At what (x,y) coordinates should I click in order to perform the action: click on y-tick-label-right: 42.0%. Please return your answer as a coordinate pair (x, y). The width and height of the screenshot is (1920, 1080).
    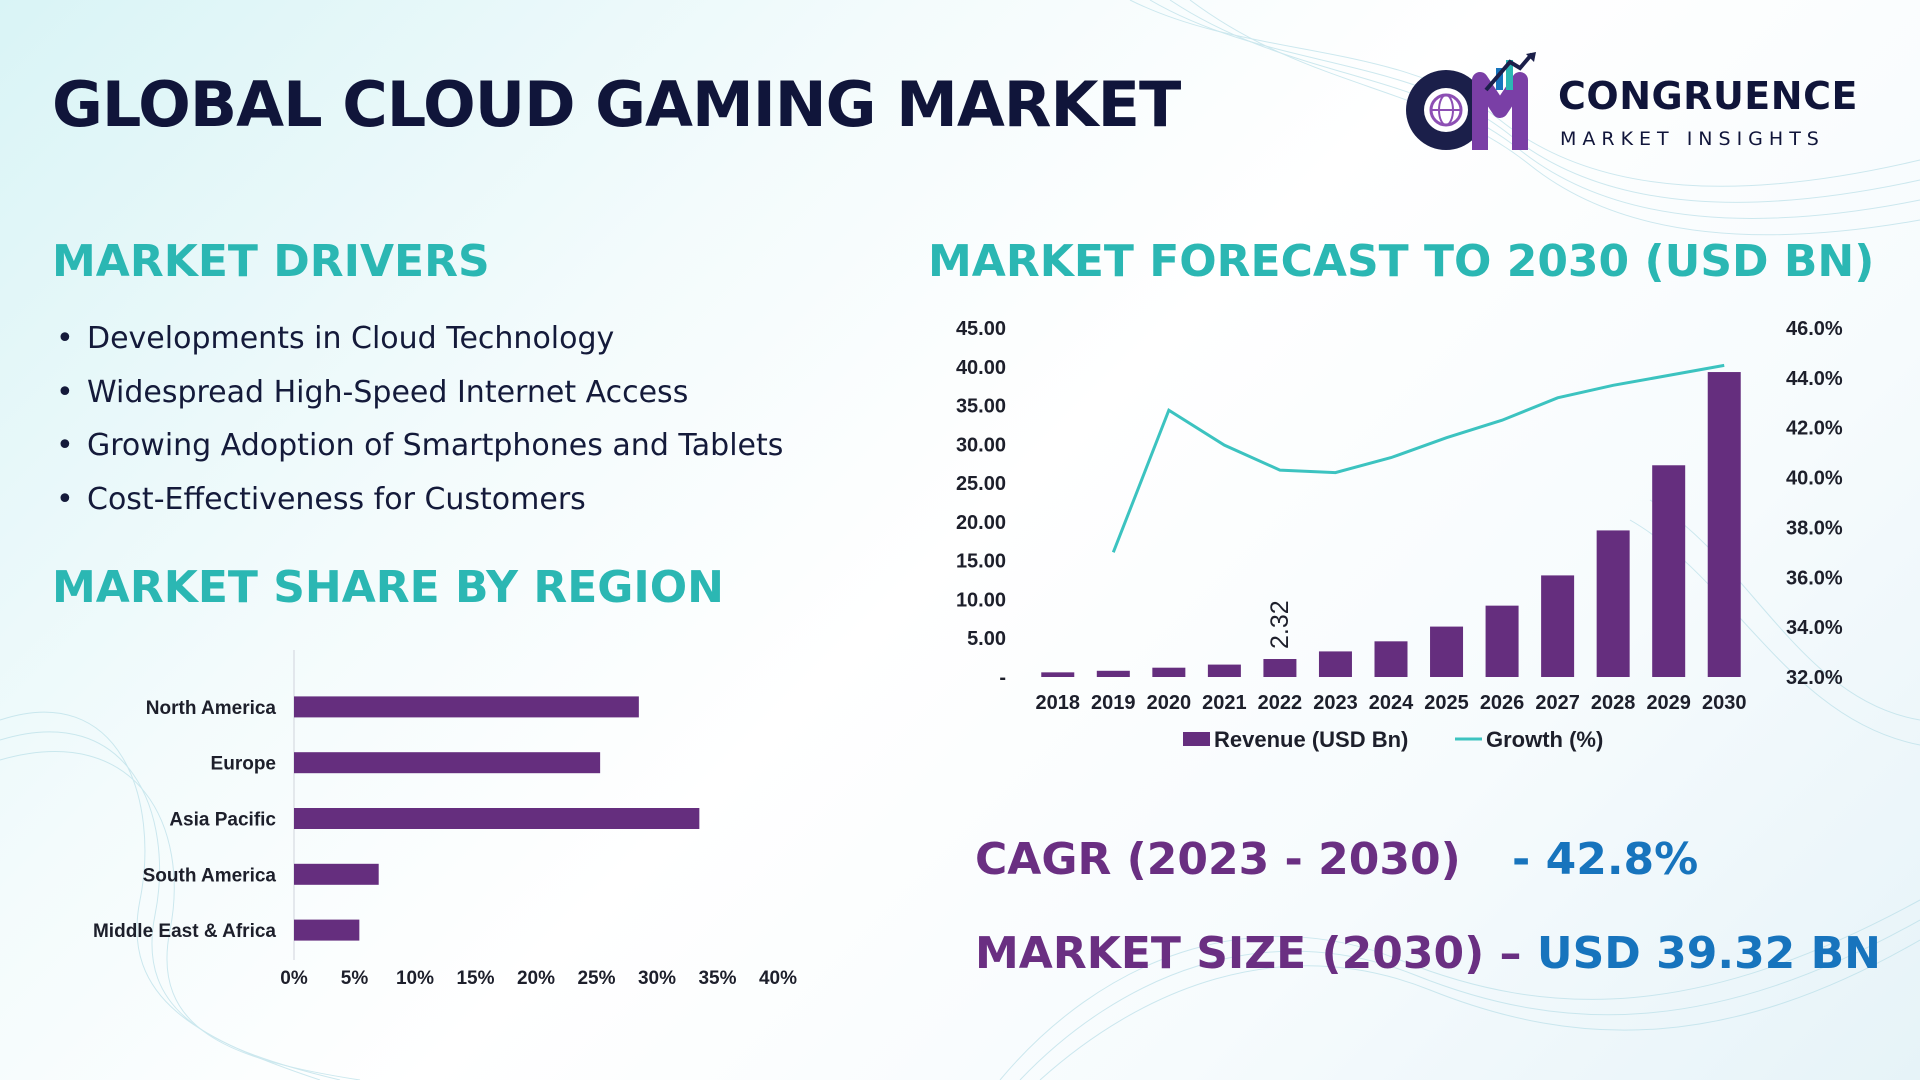
    Looking at the image, I should click on (1814, 429).